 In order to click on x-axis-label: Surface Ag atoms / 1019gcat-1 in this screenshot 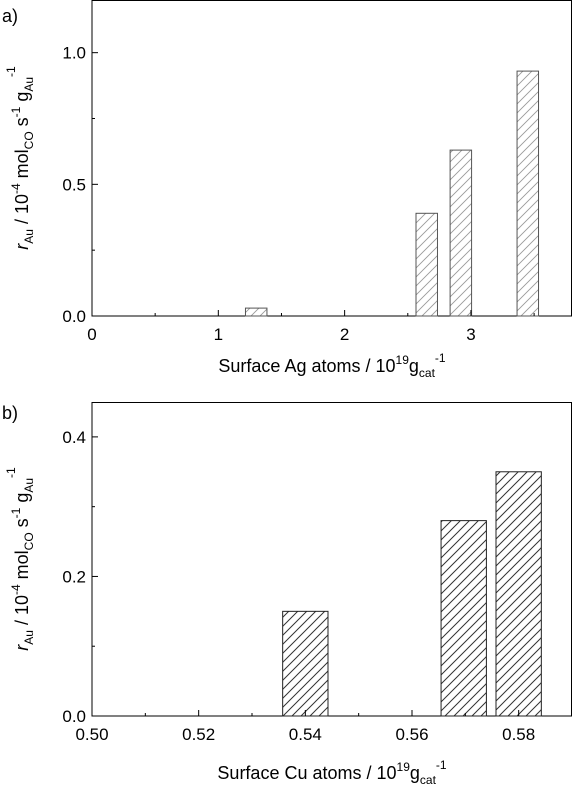, I will do `click(331, 365)`.